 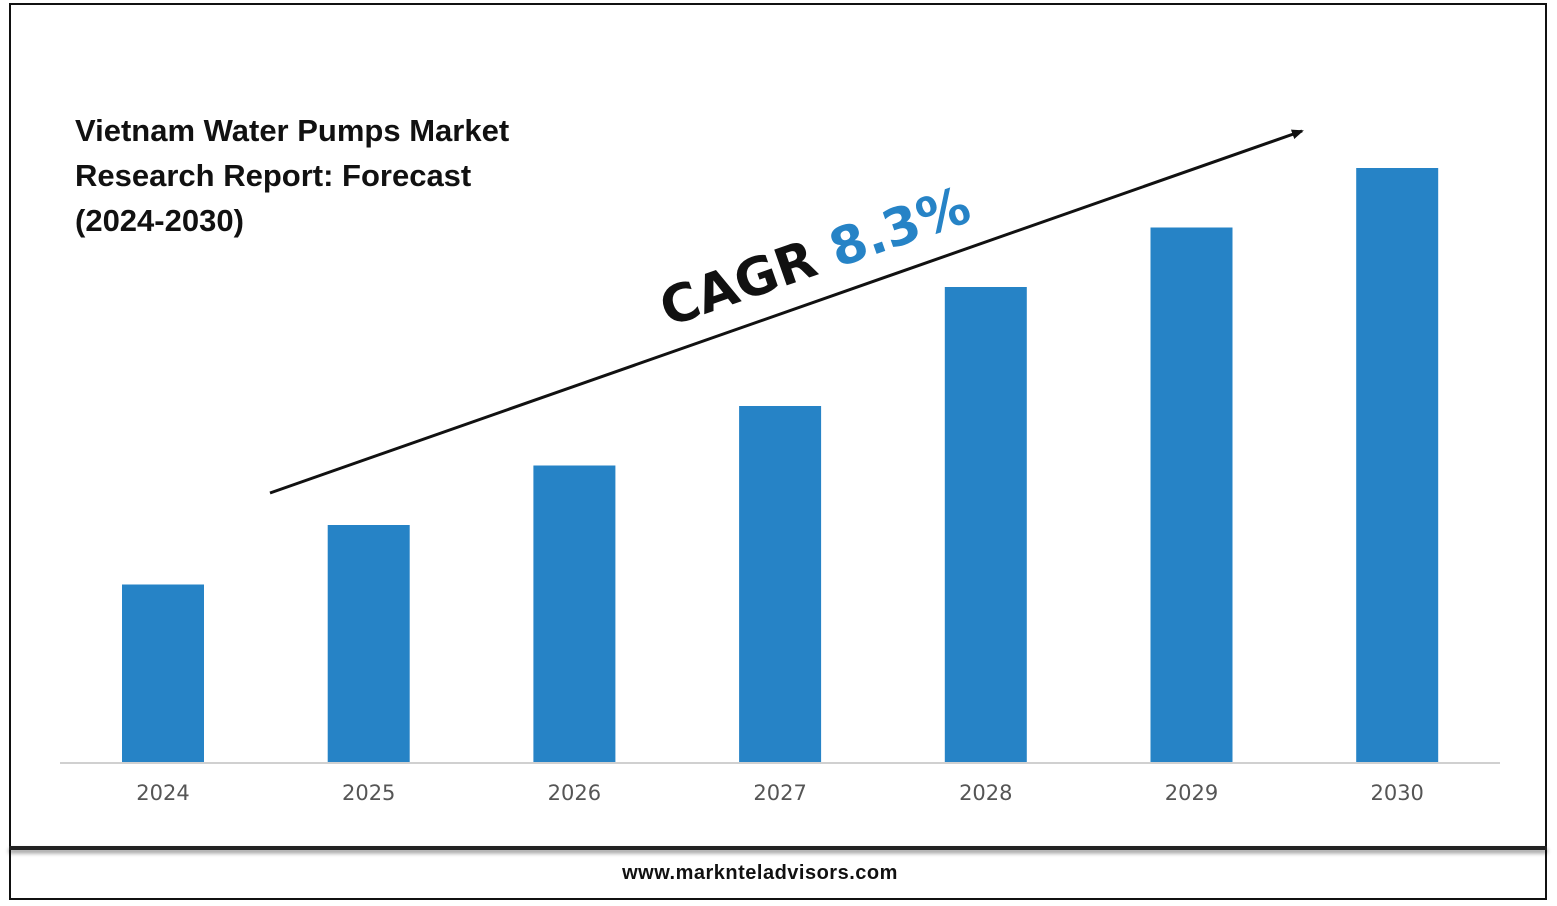 What do you see at coordinates (780, 584) in the screenshot?
I see `bar-2027` at bounding box center [780, 584].